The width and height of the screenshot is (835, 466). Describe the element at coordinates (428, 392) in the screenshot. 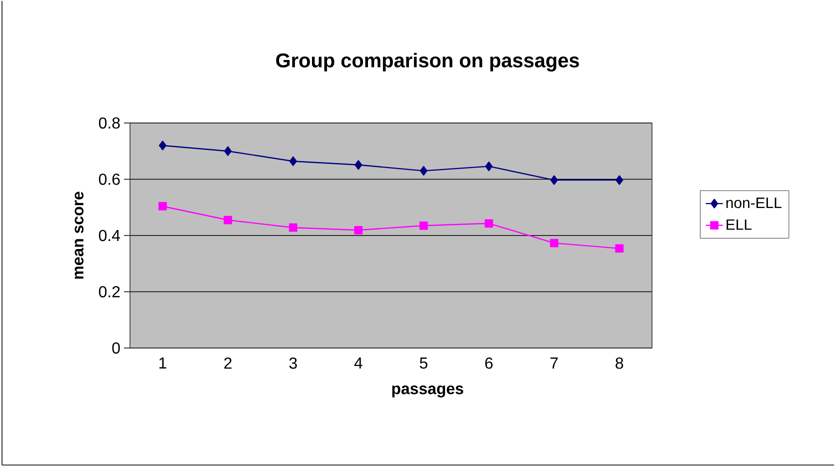

I see `x-axis-title: passages` at that location.